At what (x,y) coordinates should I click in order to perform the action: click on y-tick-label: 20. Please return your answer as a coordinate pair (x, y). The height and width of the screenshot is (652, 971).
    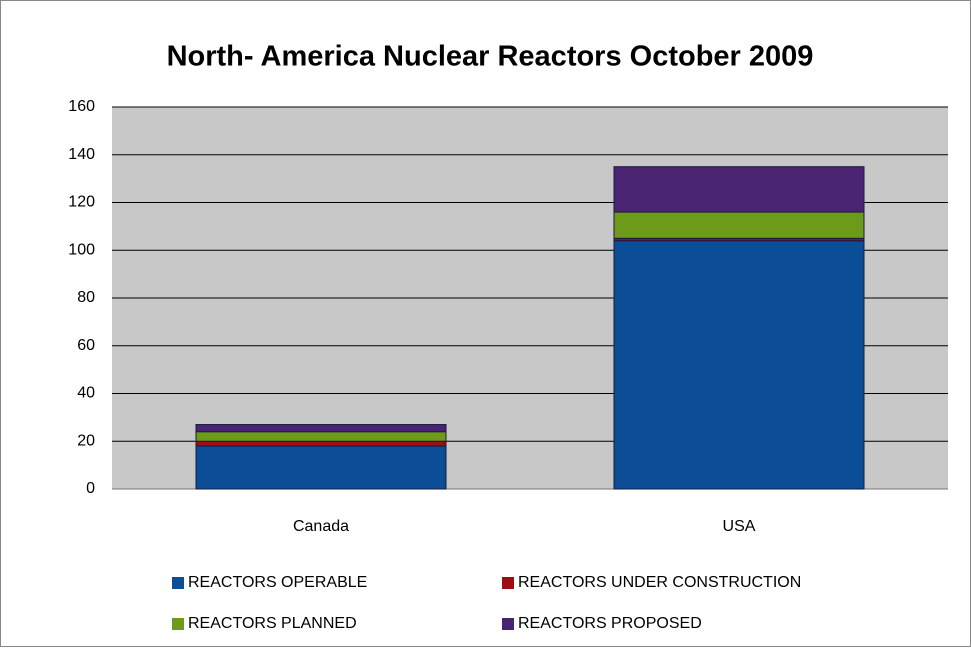
    Looking at the image, I should click on (86, 440).